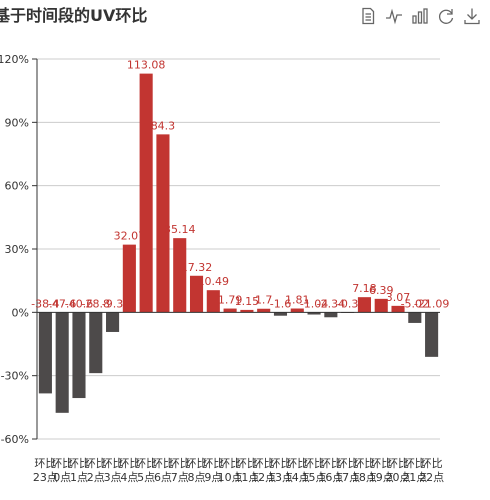 This screenshot has height=500, width=490. Describe the element at coordinates (398, 297) in the screenshot. I see `data-label: 3.07` at that location.